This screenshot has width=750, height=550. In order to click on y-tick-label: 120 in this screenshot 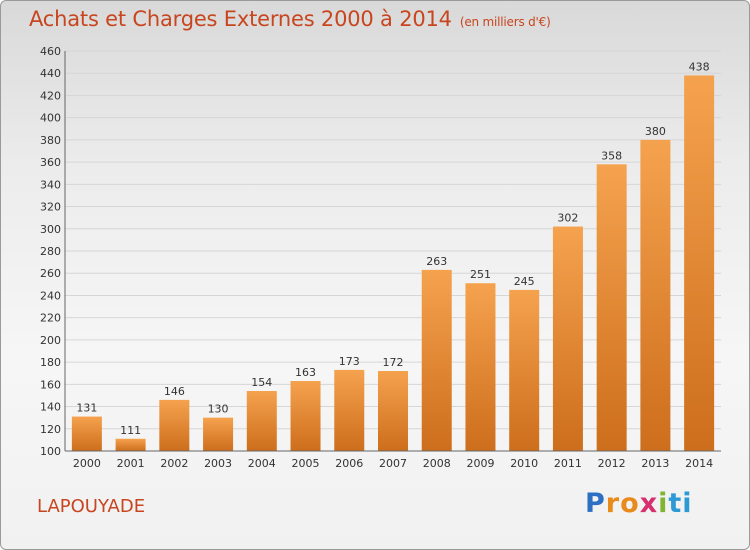, I will do `click(50, 429)`.